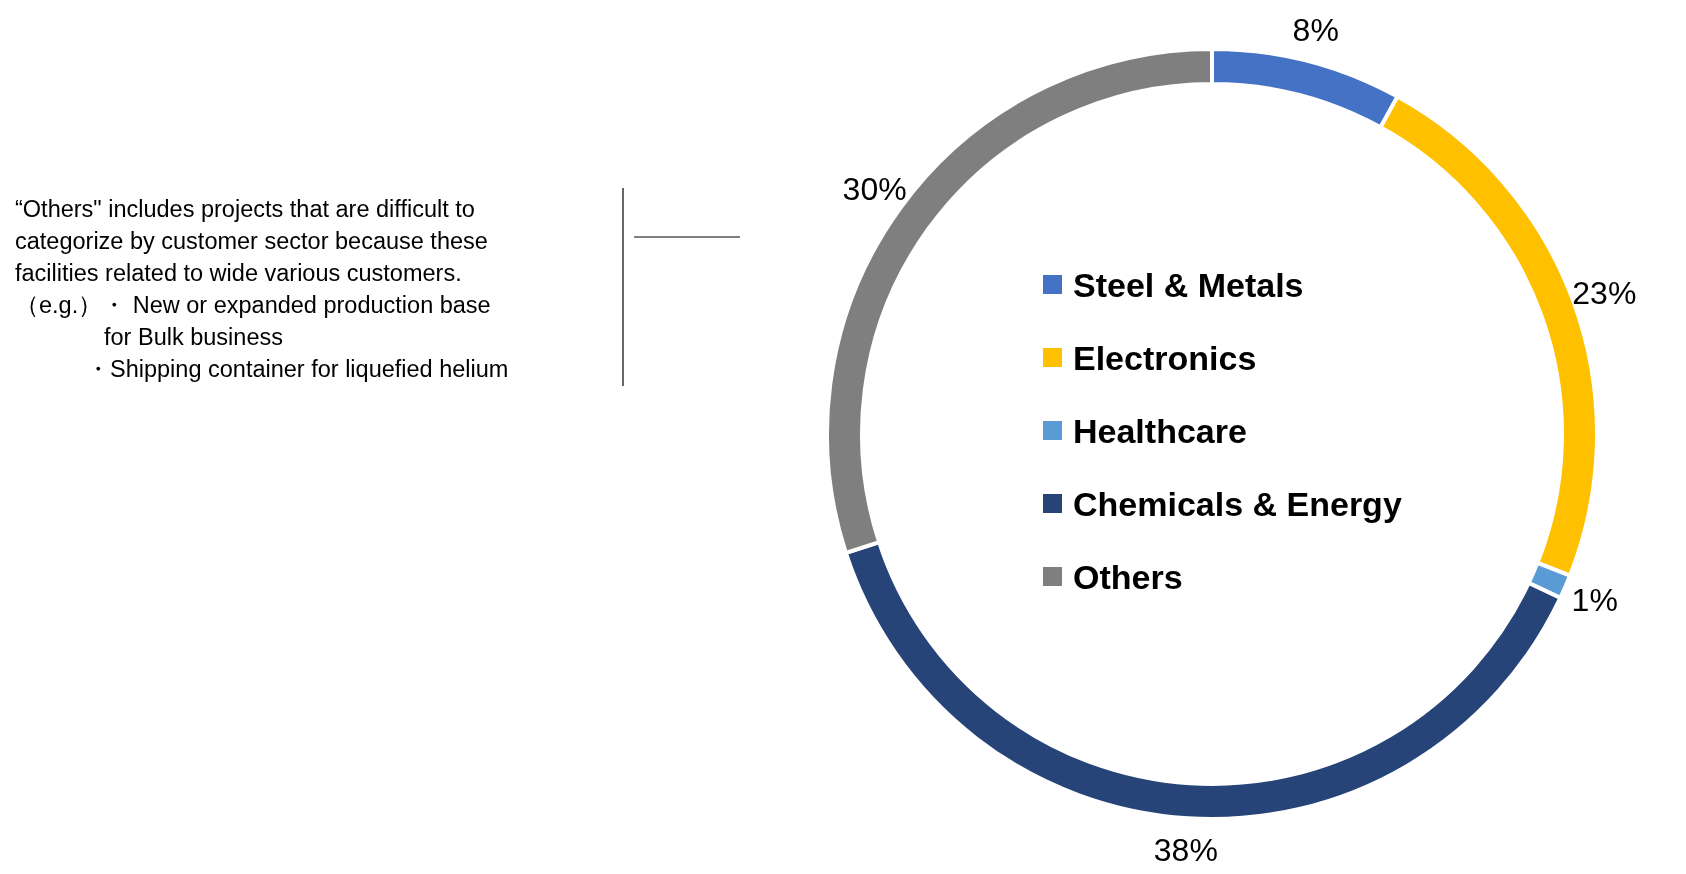 The width and height of the screenshot is (1686, 874). What do you see at coordinates (1160, 431) in the screenshot?
I see `legend-label: Healthcare` at bounding box center [1160, 431].